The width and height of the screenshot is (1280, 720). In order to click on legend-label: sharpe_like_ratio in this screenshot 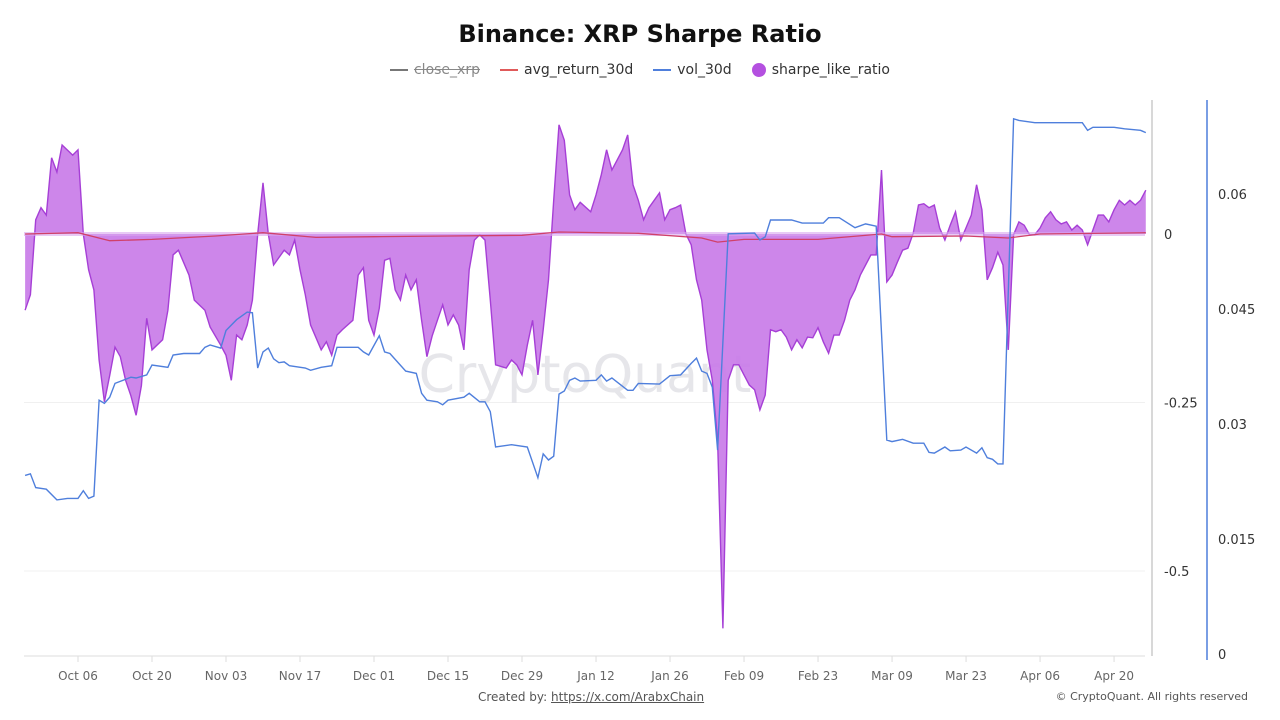, I will do `click(830, 70)`.